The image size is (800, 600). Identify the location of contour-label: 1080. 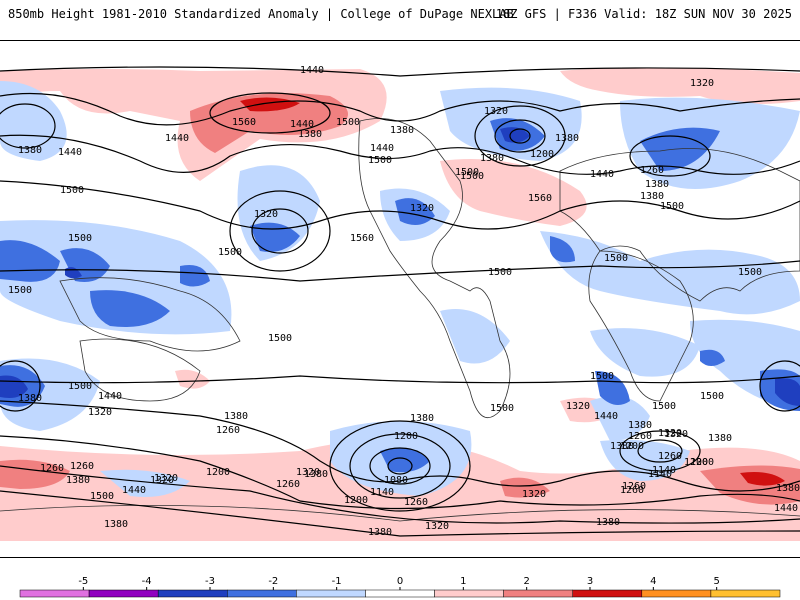
(396, 480).